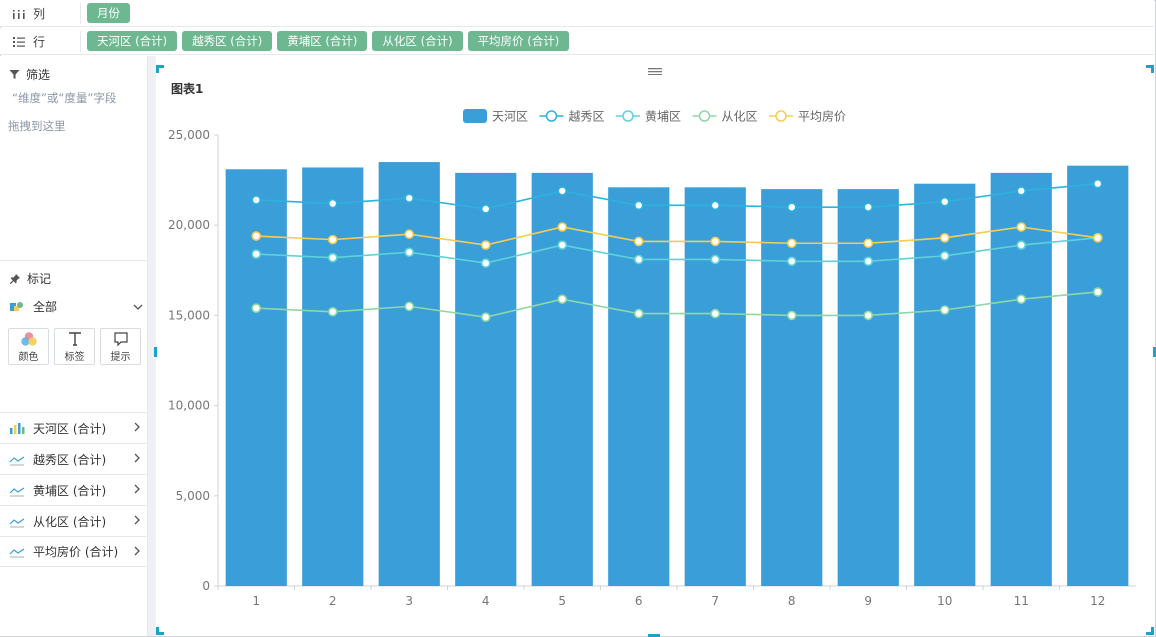  What do you see at coordinates (74, 458) in the screenshot?
I see `marks-field-item: 越秀区 (合计)` at bounding box center [74, 458].